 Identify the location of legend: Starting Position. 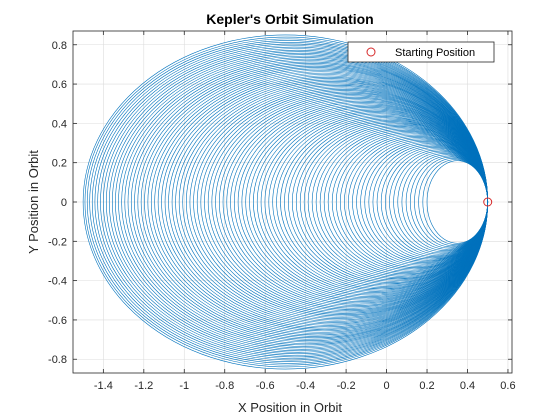
(421, 52).